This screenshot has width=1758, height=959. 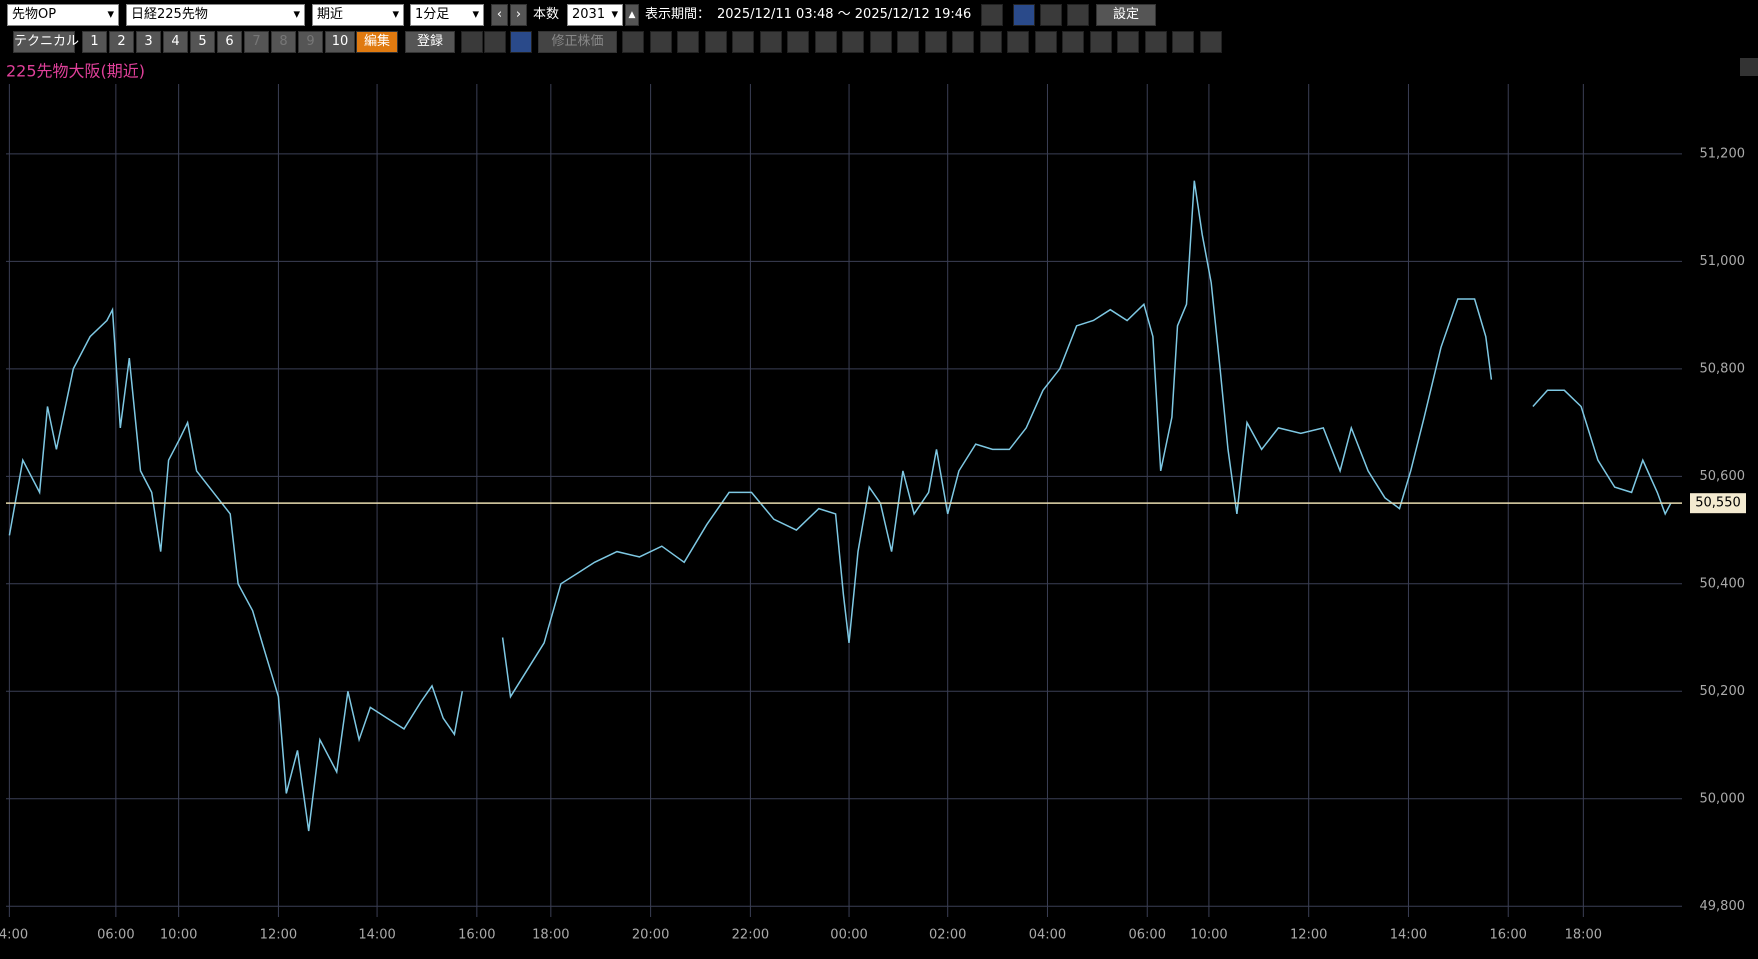 I want to click on x-tick-label: 22:00, so click(x=750, y=935).